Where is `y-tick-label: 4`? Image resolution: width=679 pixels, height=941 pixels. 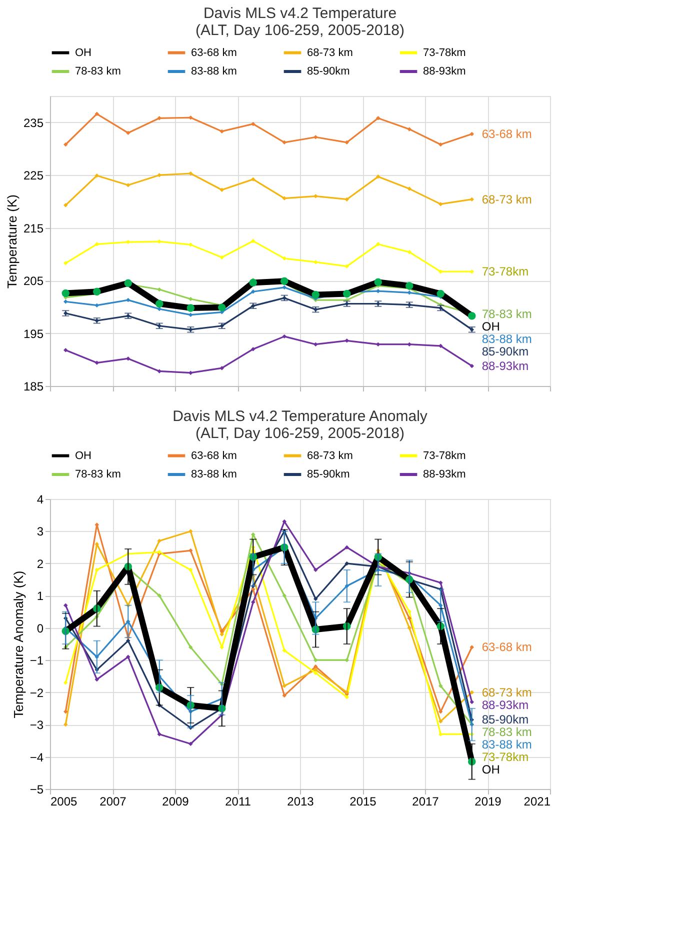 y-tick-label: 4 is located at coordinates (40, 499).